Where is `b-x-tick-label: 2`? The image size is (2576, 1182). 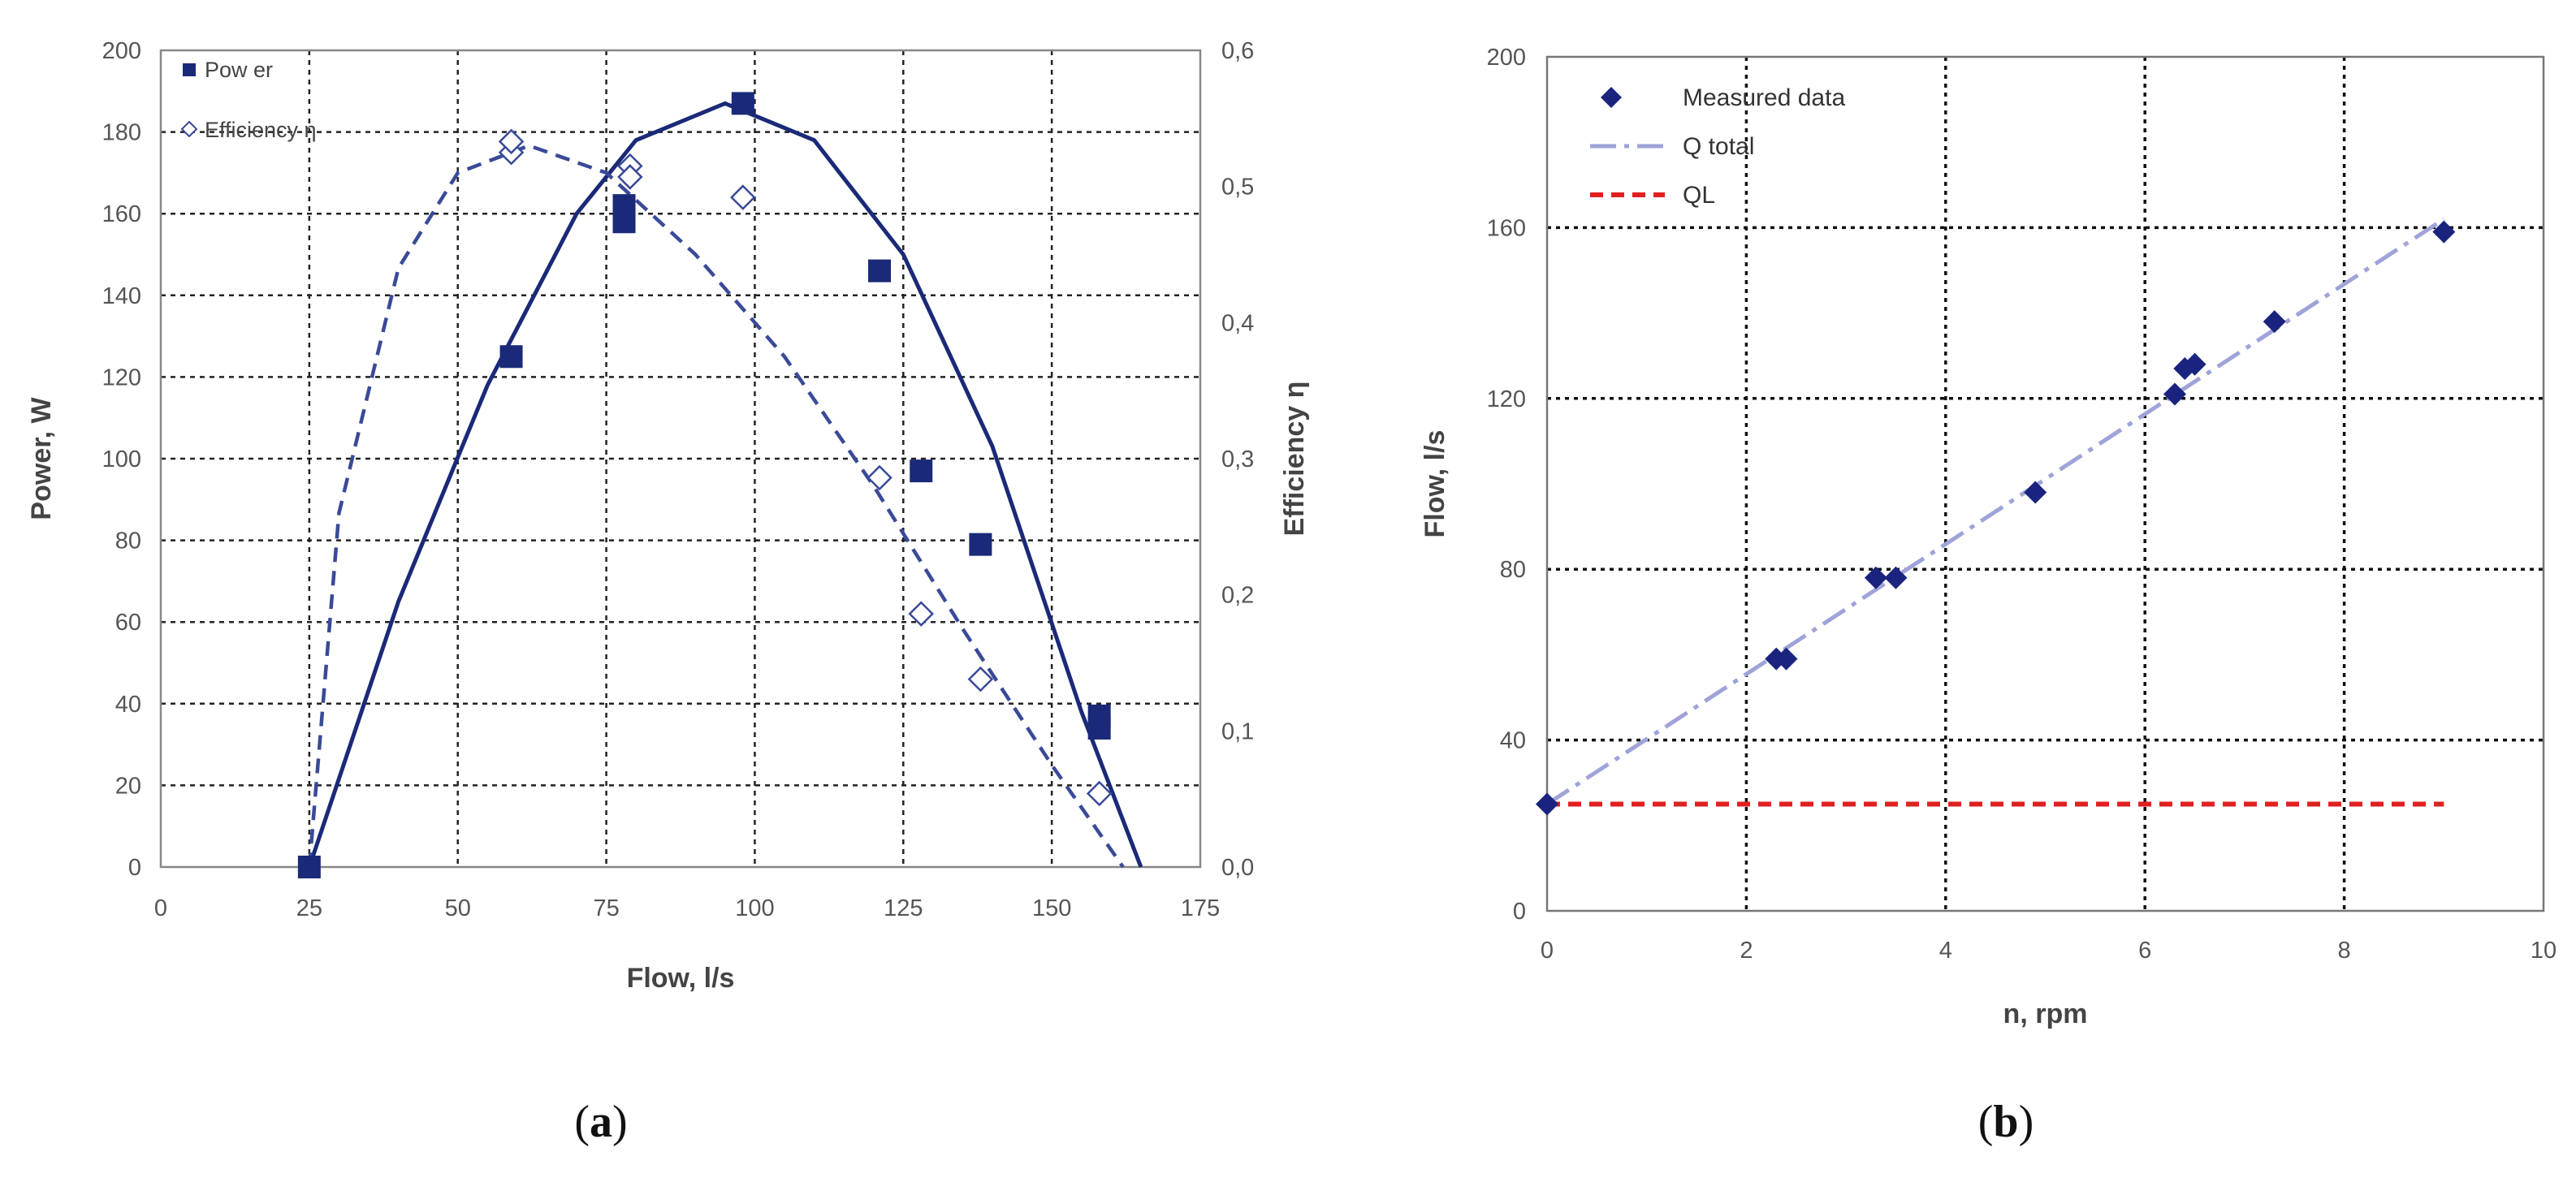
b-x-tick-label: 2 is located at coordinates (1747, 951).